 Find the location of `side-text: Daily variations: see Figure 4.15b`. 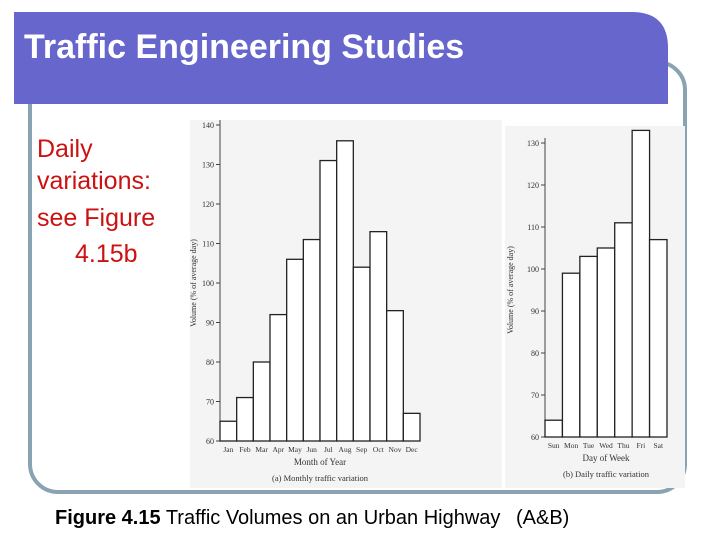

side-text: Daily variations: see Figure 4.15b is located at coordinates (96, 201).